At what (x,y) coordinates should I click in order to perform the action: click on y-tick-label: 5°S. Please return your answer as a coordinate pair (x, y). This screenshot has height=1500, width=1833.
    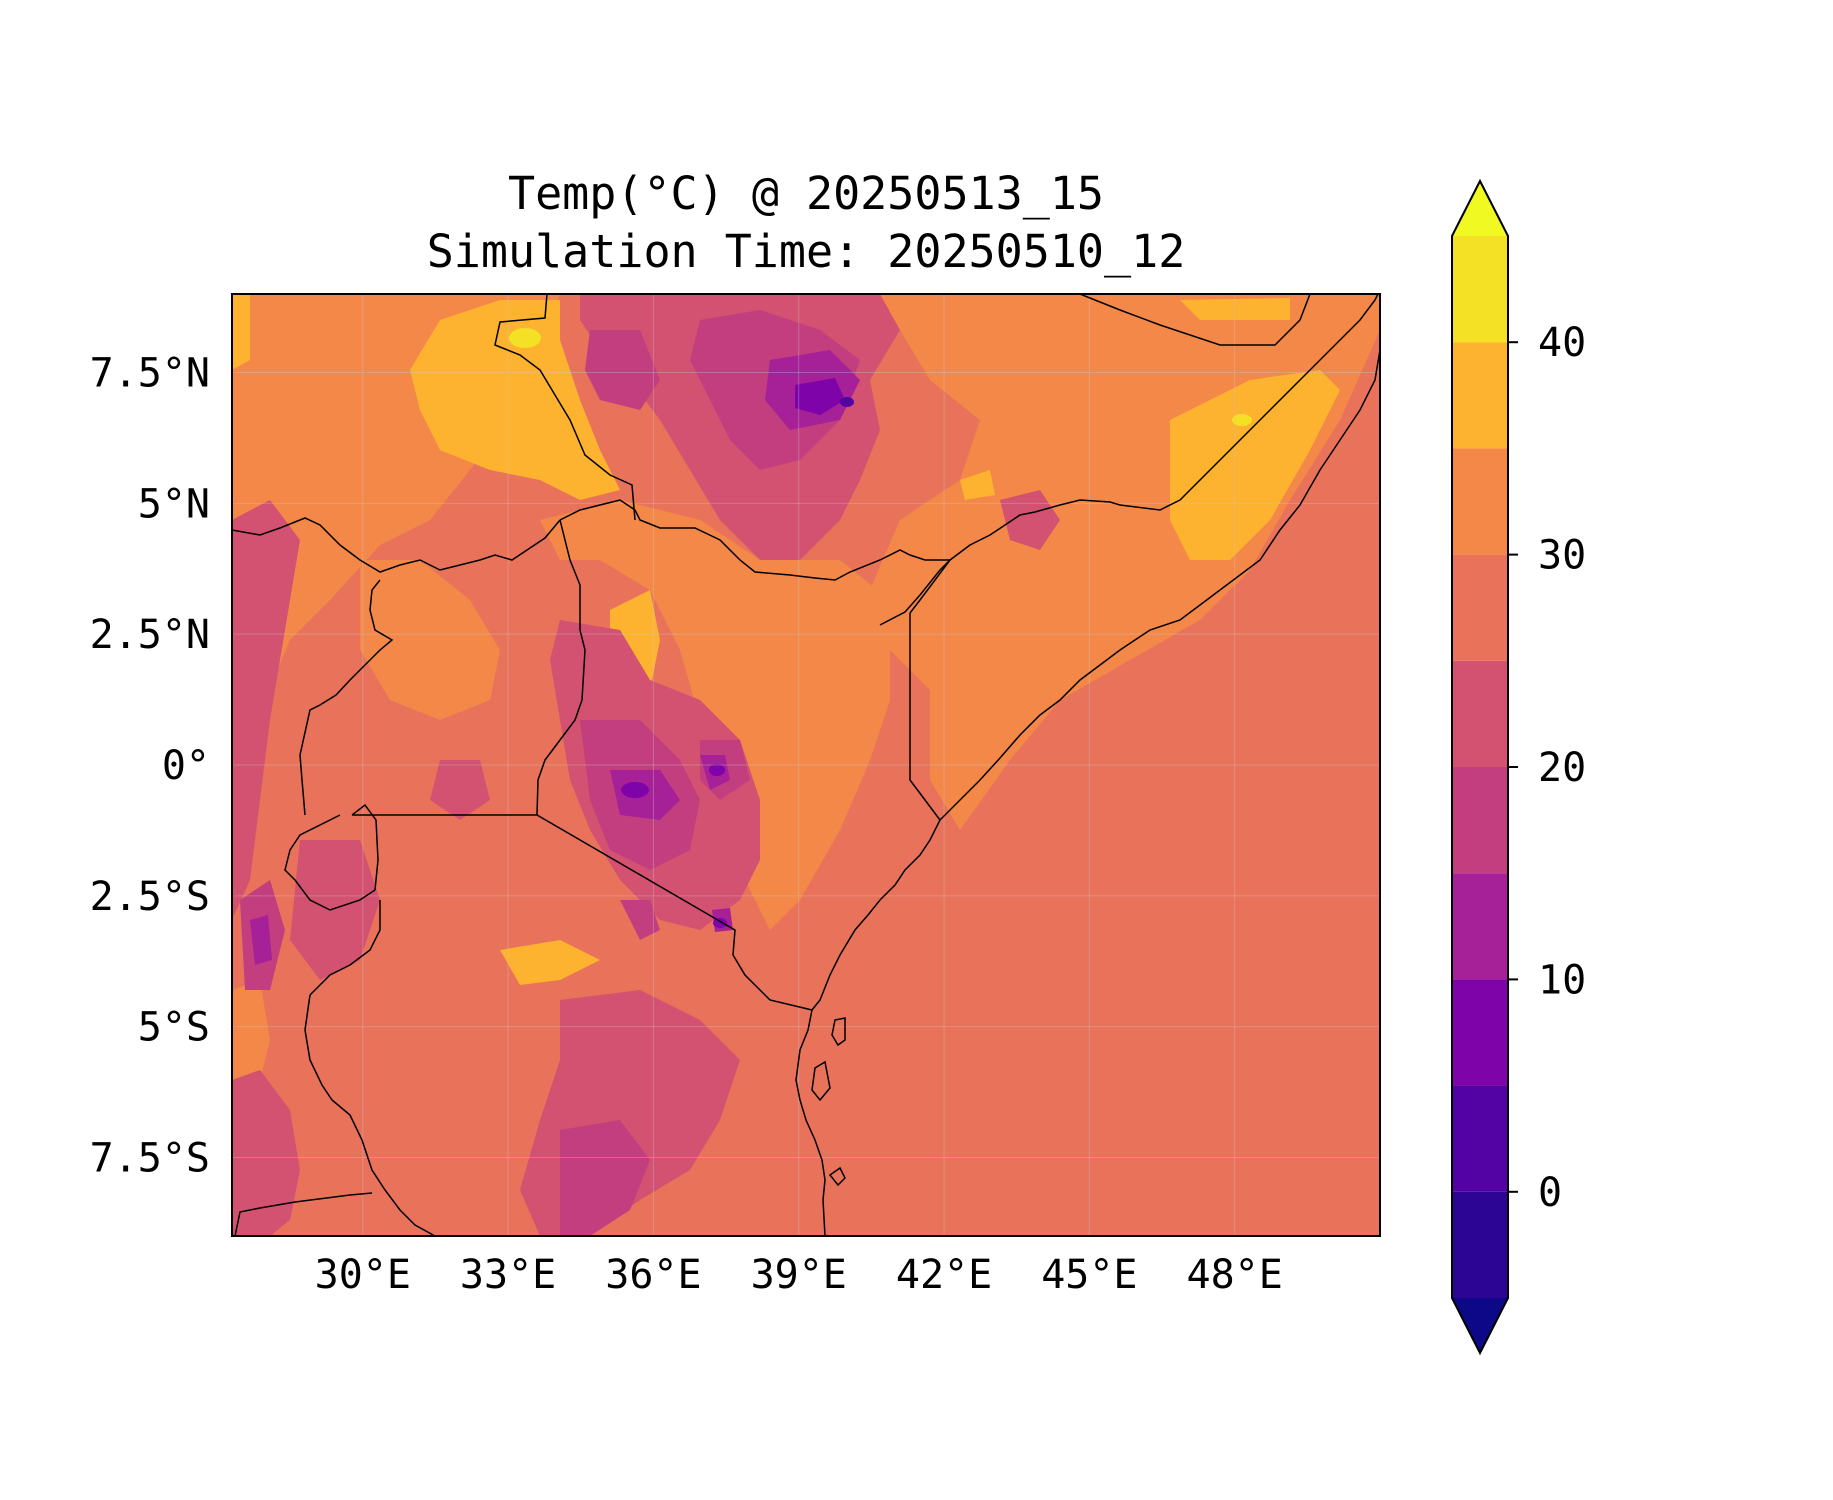
    Looking at the image, I should click on (174, 1028).